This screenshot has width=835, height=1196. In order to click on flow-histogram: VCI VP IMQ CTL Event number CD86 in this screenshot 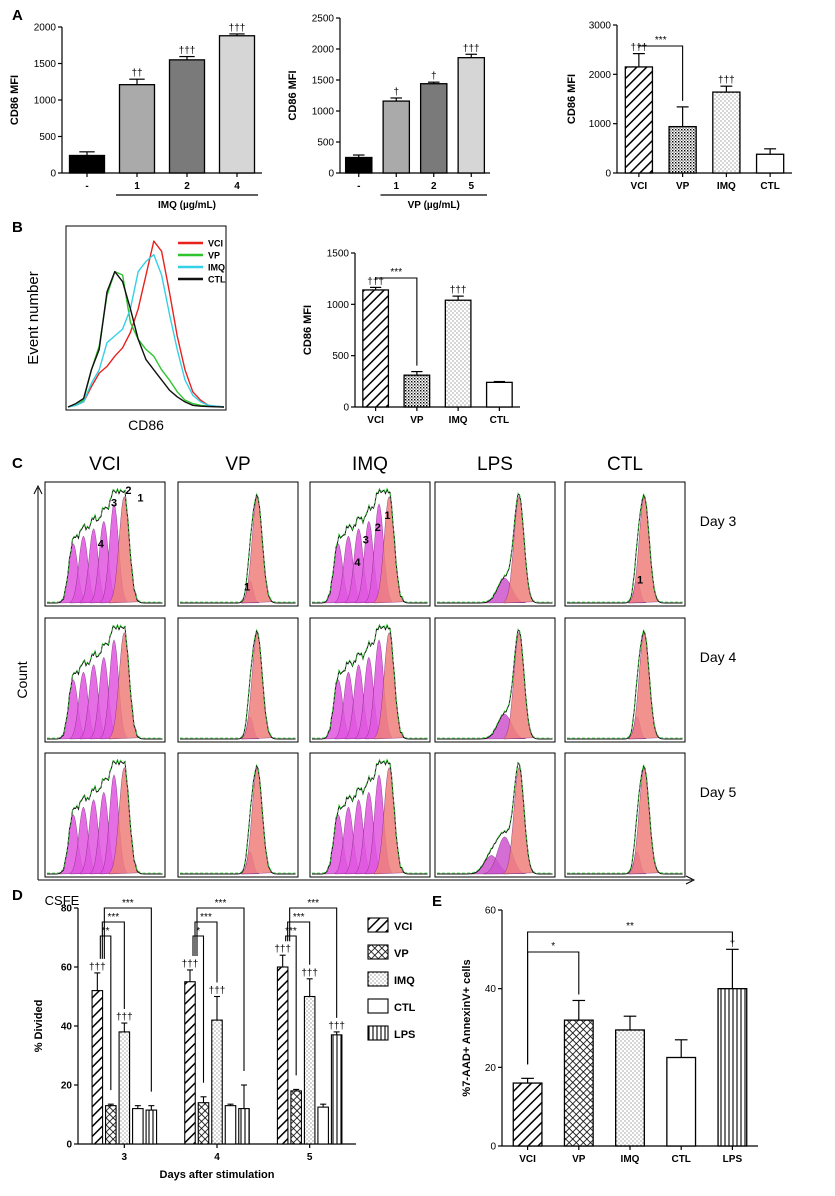, I will do `click(126, 329)`.